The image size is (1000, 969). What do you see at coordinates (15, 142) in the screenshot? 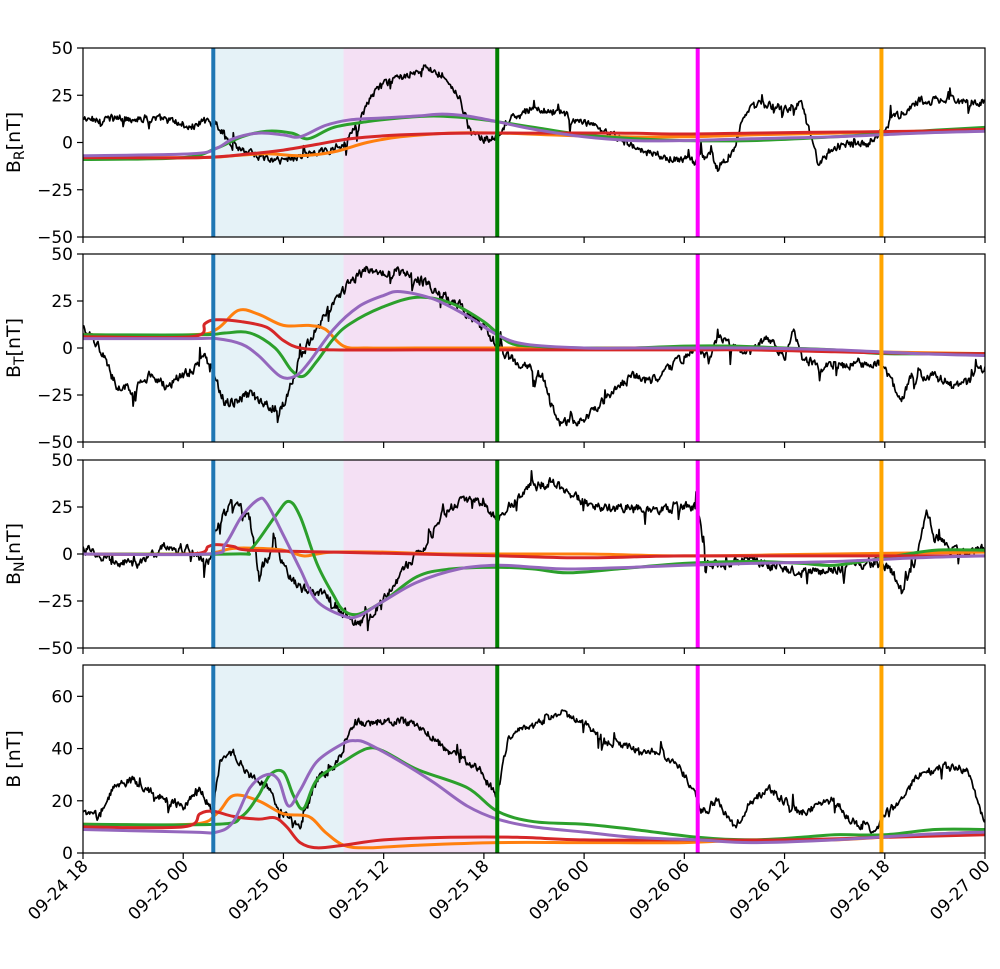
I see `y-axis-label: BR[nT]` at bounding box center [15, 142].